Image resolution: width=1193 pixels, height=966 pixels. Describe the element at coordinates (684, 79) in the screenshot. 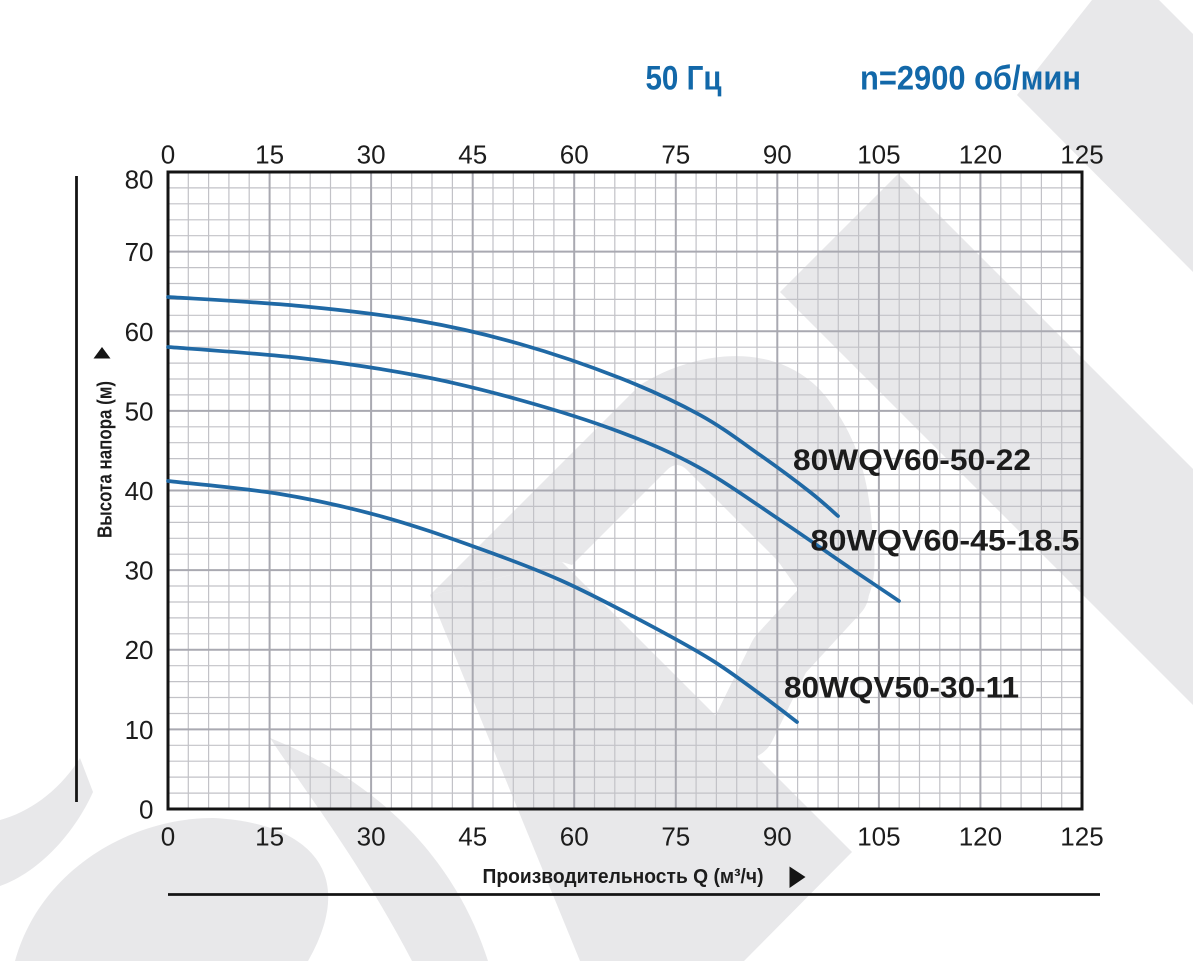

I see `svg-text: 50 Гц` at that location.